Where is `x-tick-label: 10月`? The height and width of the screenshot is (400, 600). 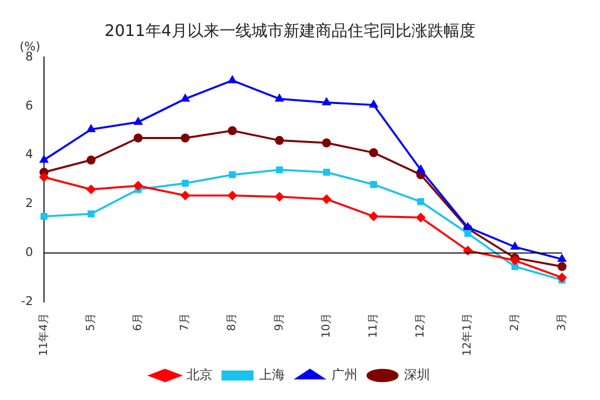 x-tick-label: 10月 is located at coordinates (325, 325).